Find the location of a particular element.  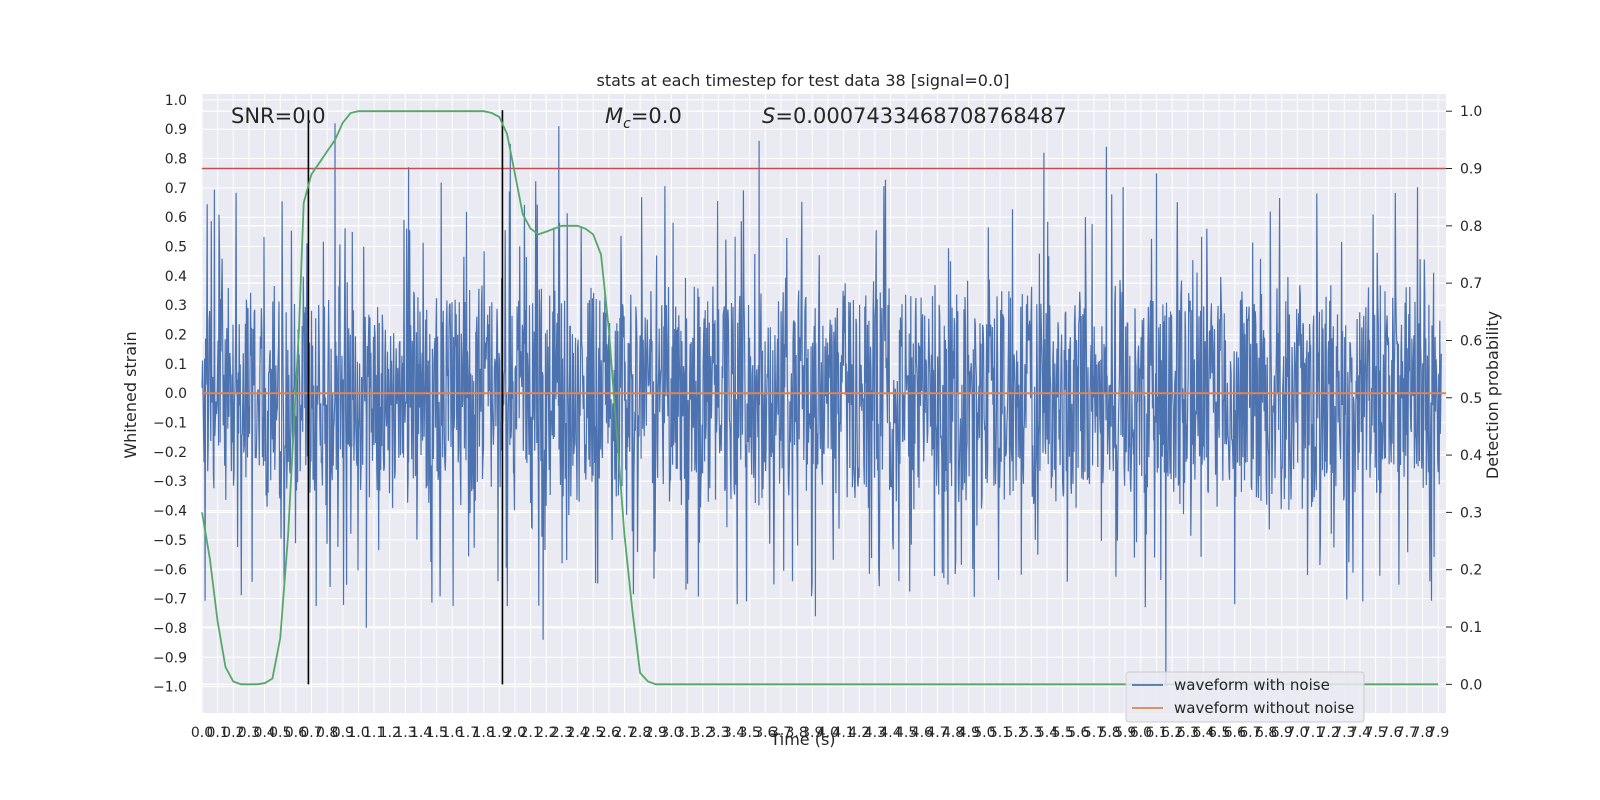

y-tick-label: 0.6 is located at coordinates (176, 218).